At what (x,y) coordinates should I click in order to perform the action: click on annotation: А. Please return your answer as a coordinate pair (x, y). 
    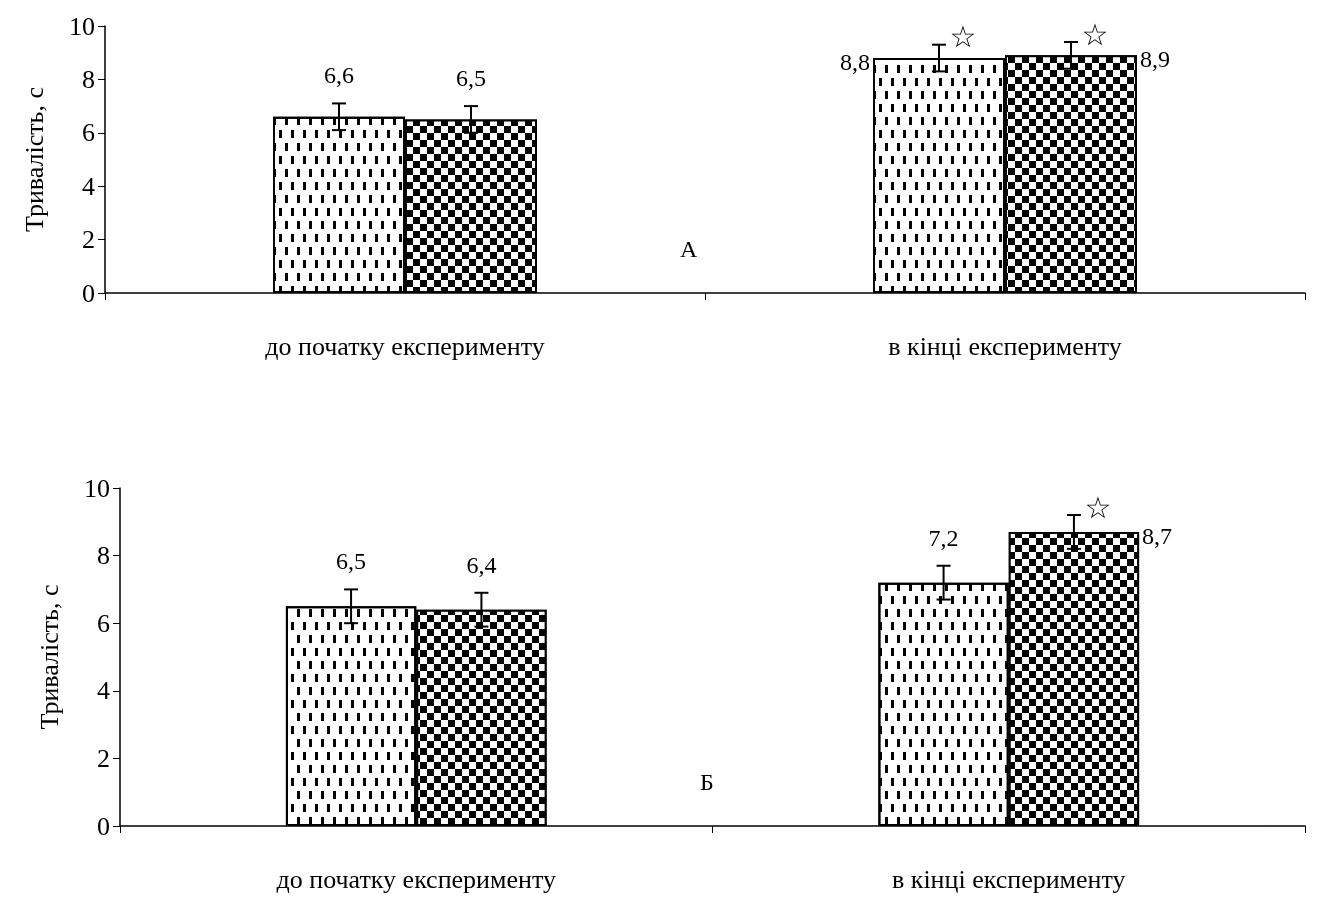
    Looking at the image, I should click on (689, 249).